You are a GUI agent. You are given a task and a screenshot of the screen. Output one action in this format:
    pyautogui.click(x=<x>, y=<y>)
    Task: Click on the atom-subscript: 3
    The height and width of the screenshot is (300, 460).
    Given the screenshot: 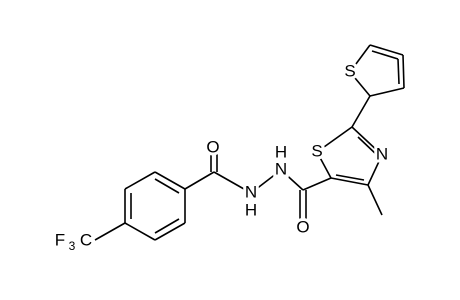 What is the action you would take?
    pyautogui.click(x=72, y=246)
    